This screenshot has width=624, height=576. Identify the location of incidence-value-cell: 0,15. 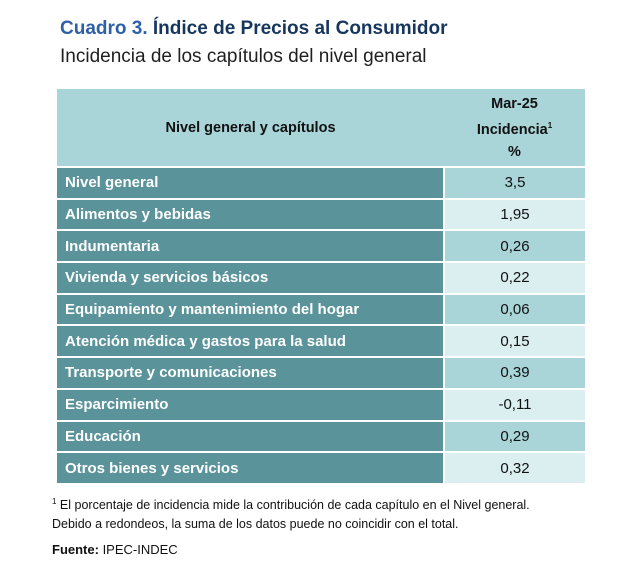
(514, 341).